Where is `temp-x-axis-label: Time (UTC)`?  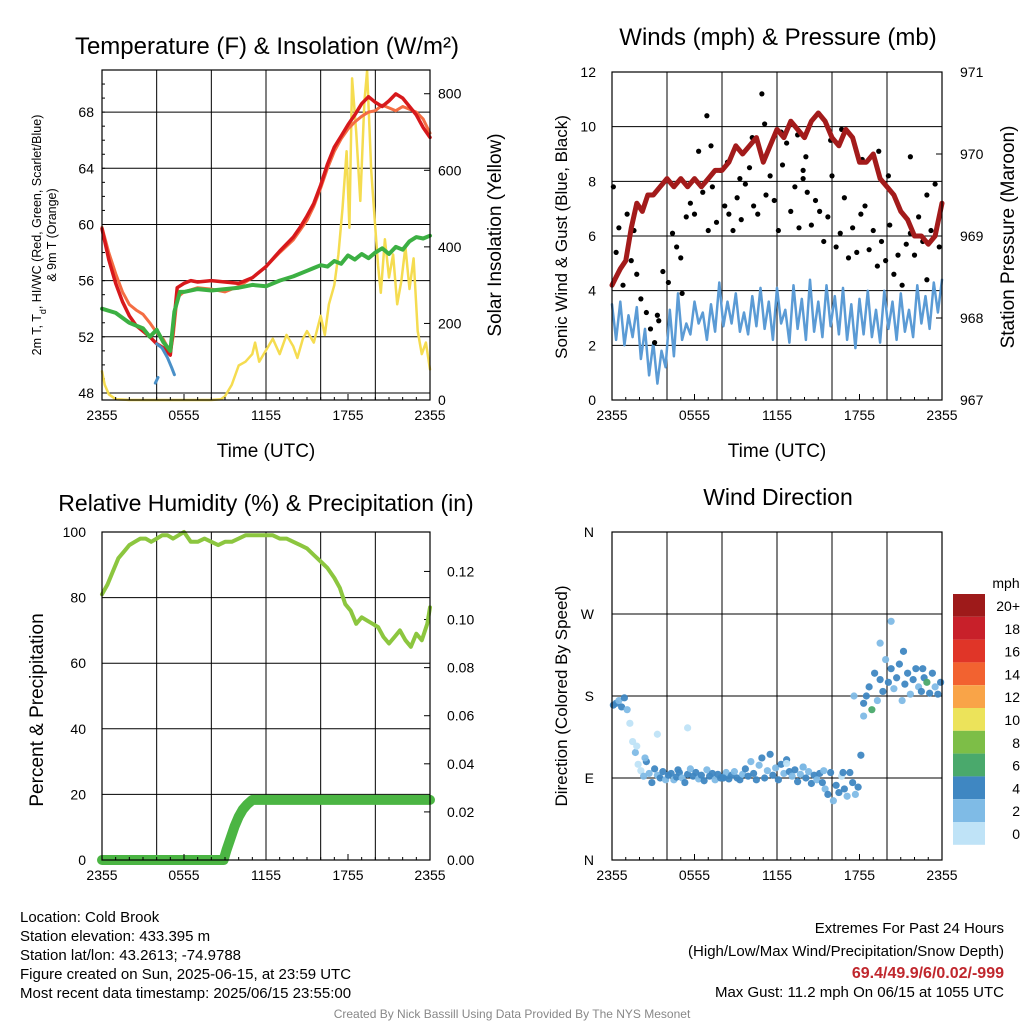 temp-x-axis-label: Time (UTC) is located at coordinates (266, 451).